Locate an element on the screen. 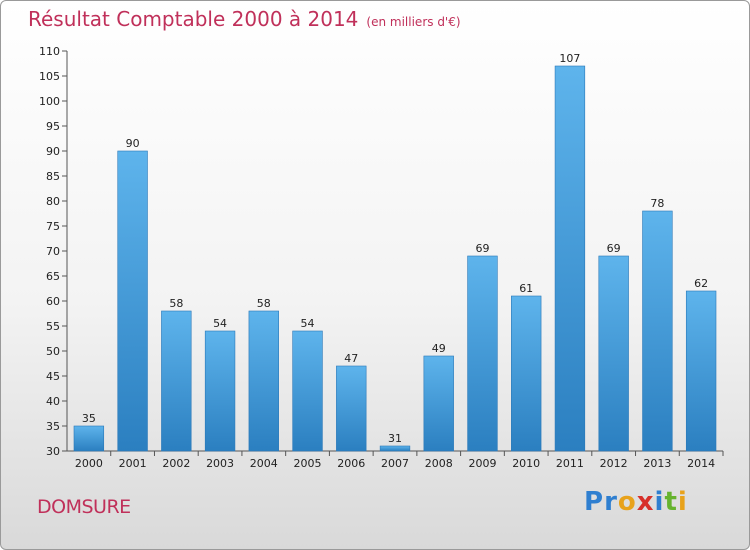  bar-2003 is located at coordinates (220, 391).